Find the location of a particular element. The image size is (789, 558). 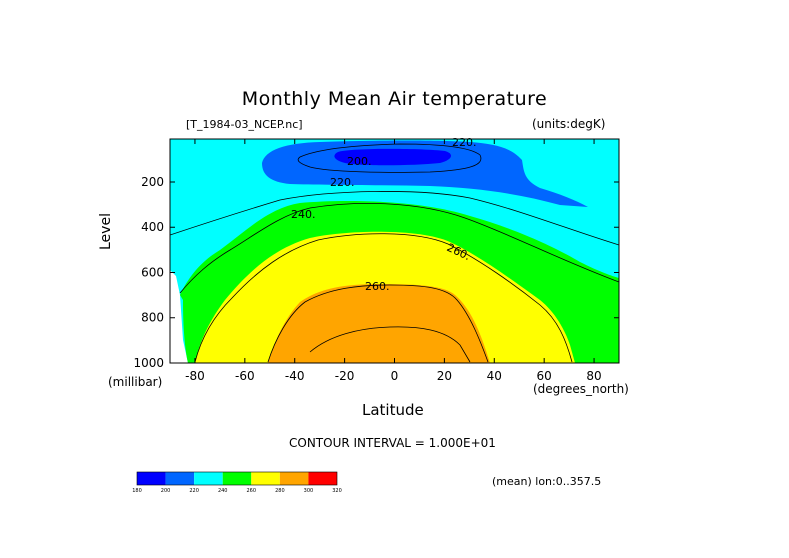

colorbar-frame is located at coordinates (237, 478).